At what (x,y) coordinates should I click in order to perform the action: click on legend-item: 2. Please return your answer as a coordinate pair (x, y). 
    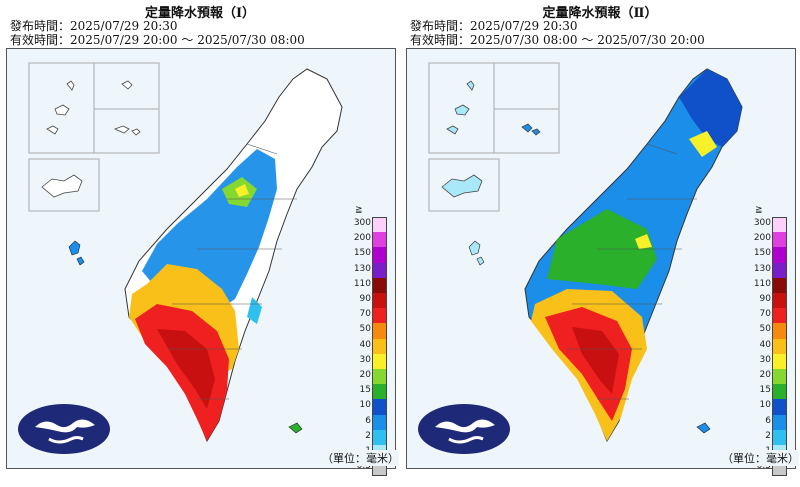
    Looking at the image, I should click on (766, 437).